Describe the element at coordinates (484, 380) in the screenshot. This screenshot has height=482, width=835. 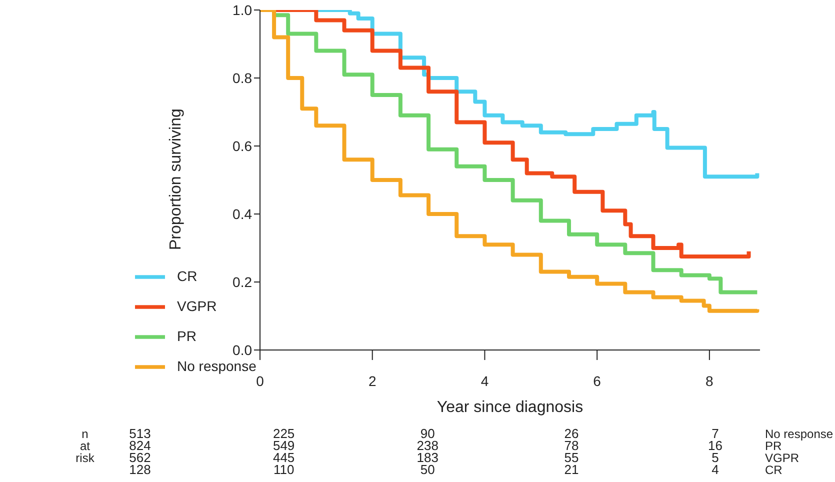
I see `x-tick-label: 4` at that location.